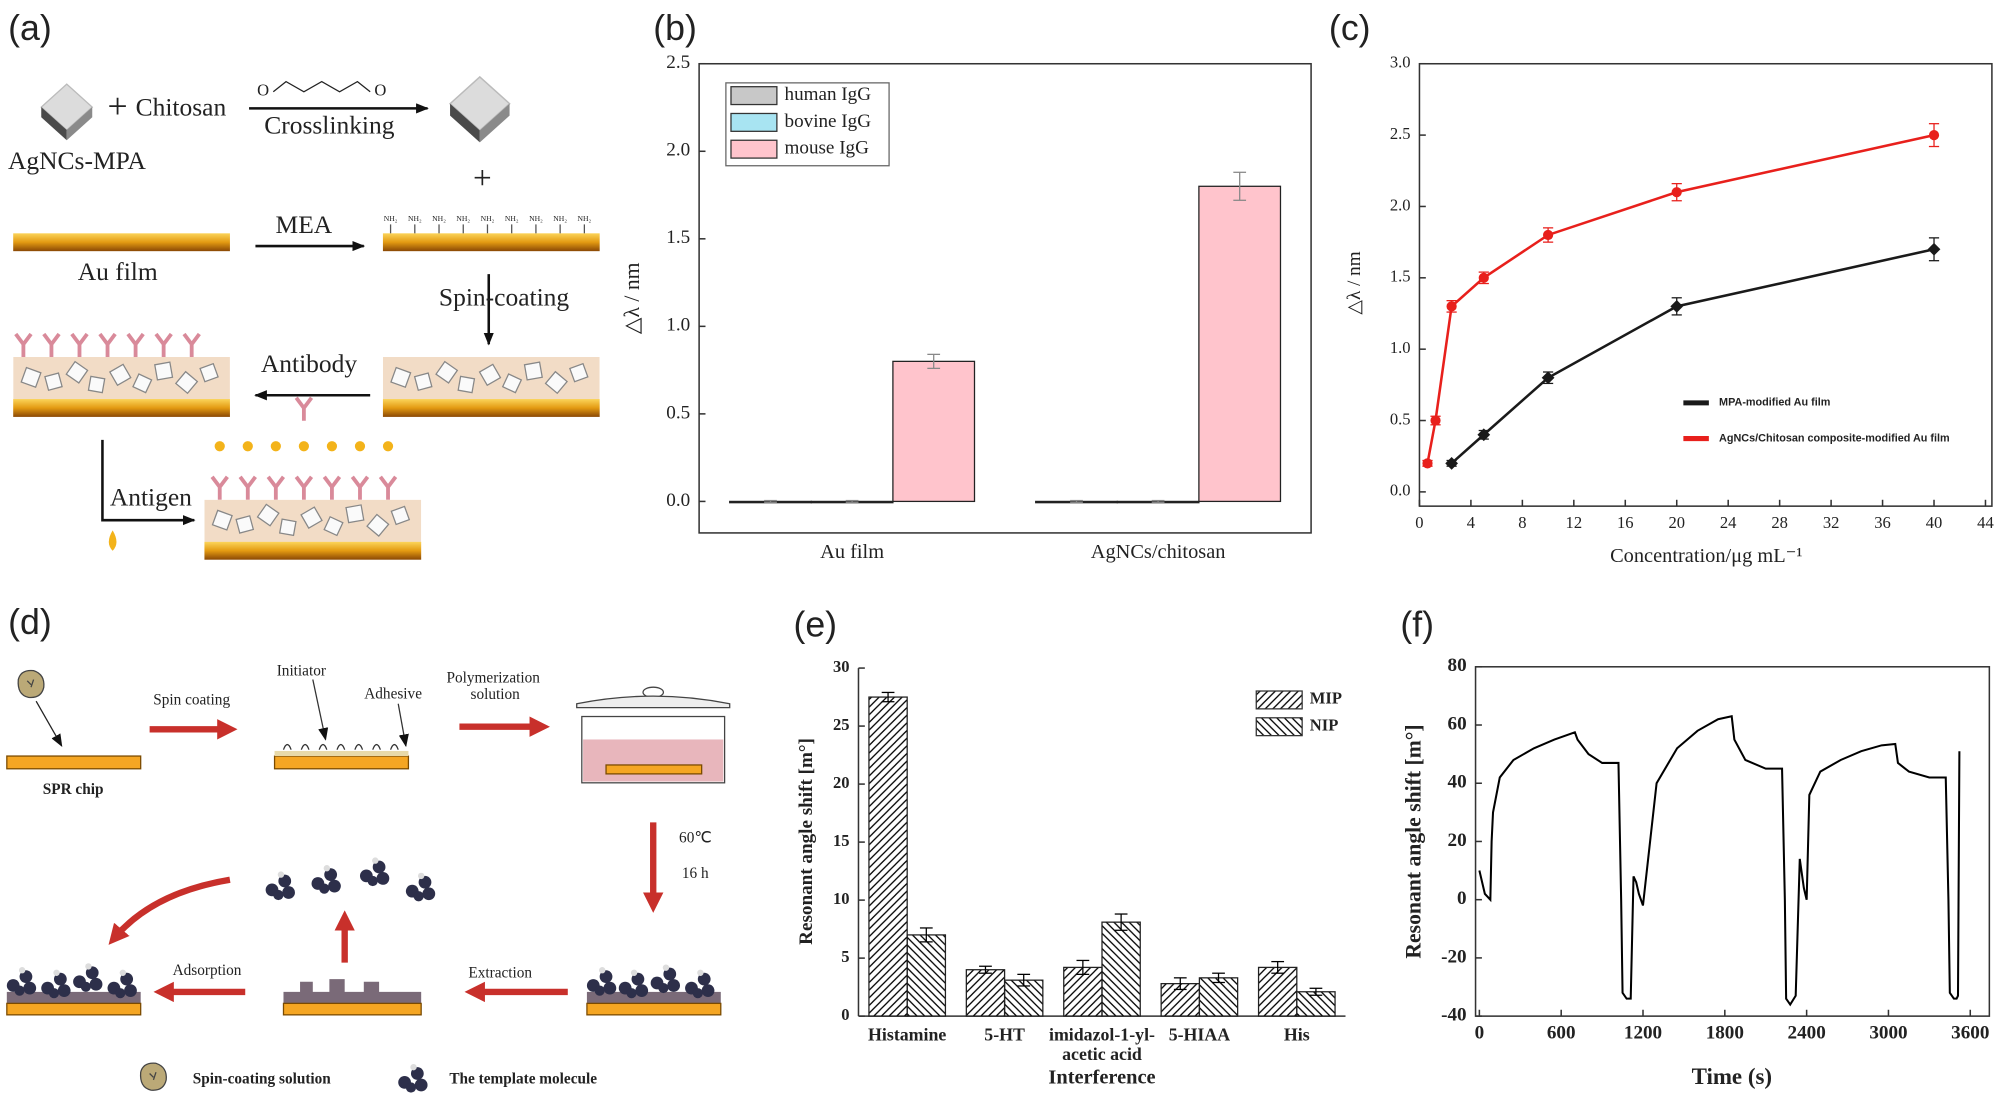  Describe the element at coordinates (191, 700) in the screenshot. I see `step-label: Spin coating` at that location.